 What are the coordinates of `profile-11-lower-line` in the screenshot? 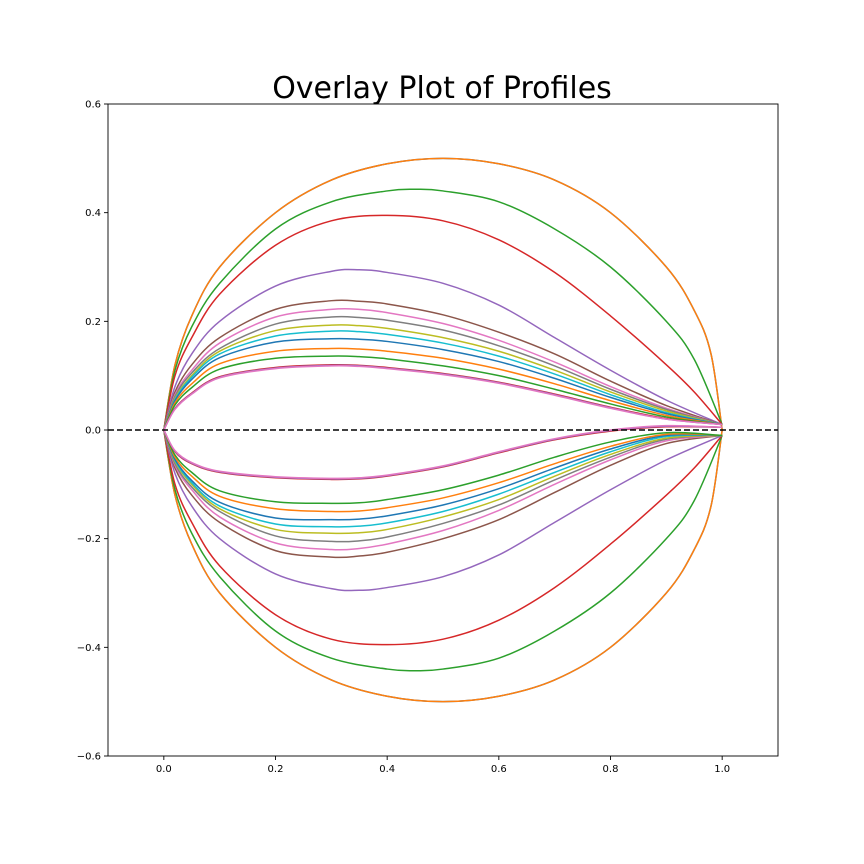 It's located at (443, 475).